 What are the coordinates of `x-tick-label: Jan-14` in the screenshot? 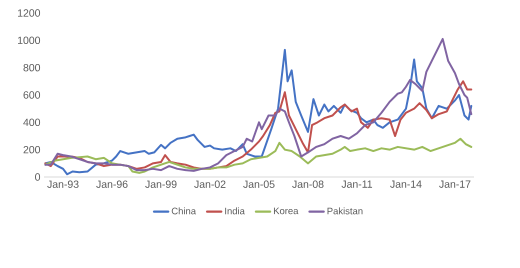 It's located at (406, 184).